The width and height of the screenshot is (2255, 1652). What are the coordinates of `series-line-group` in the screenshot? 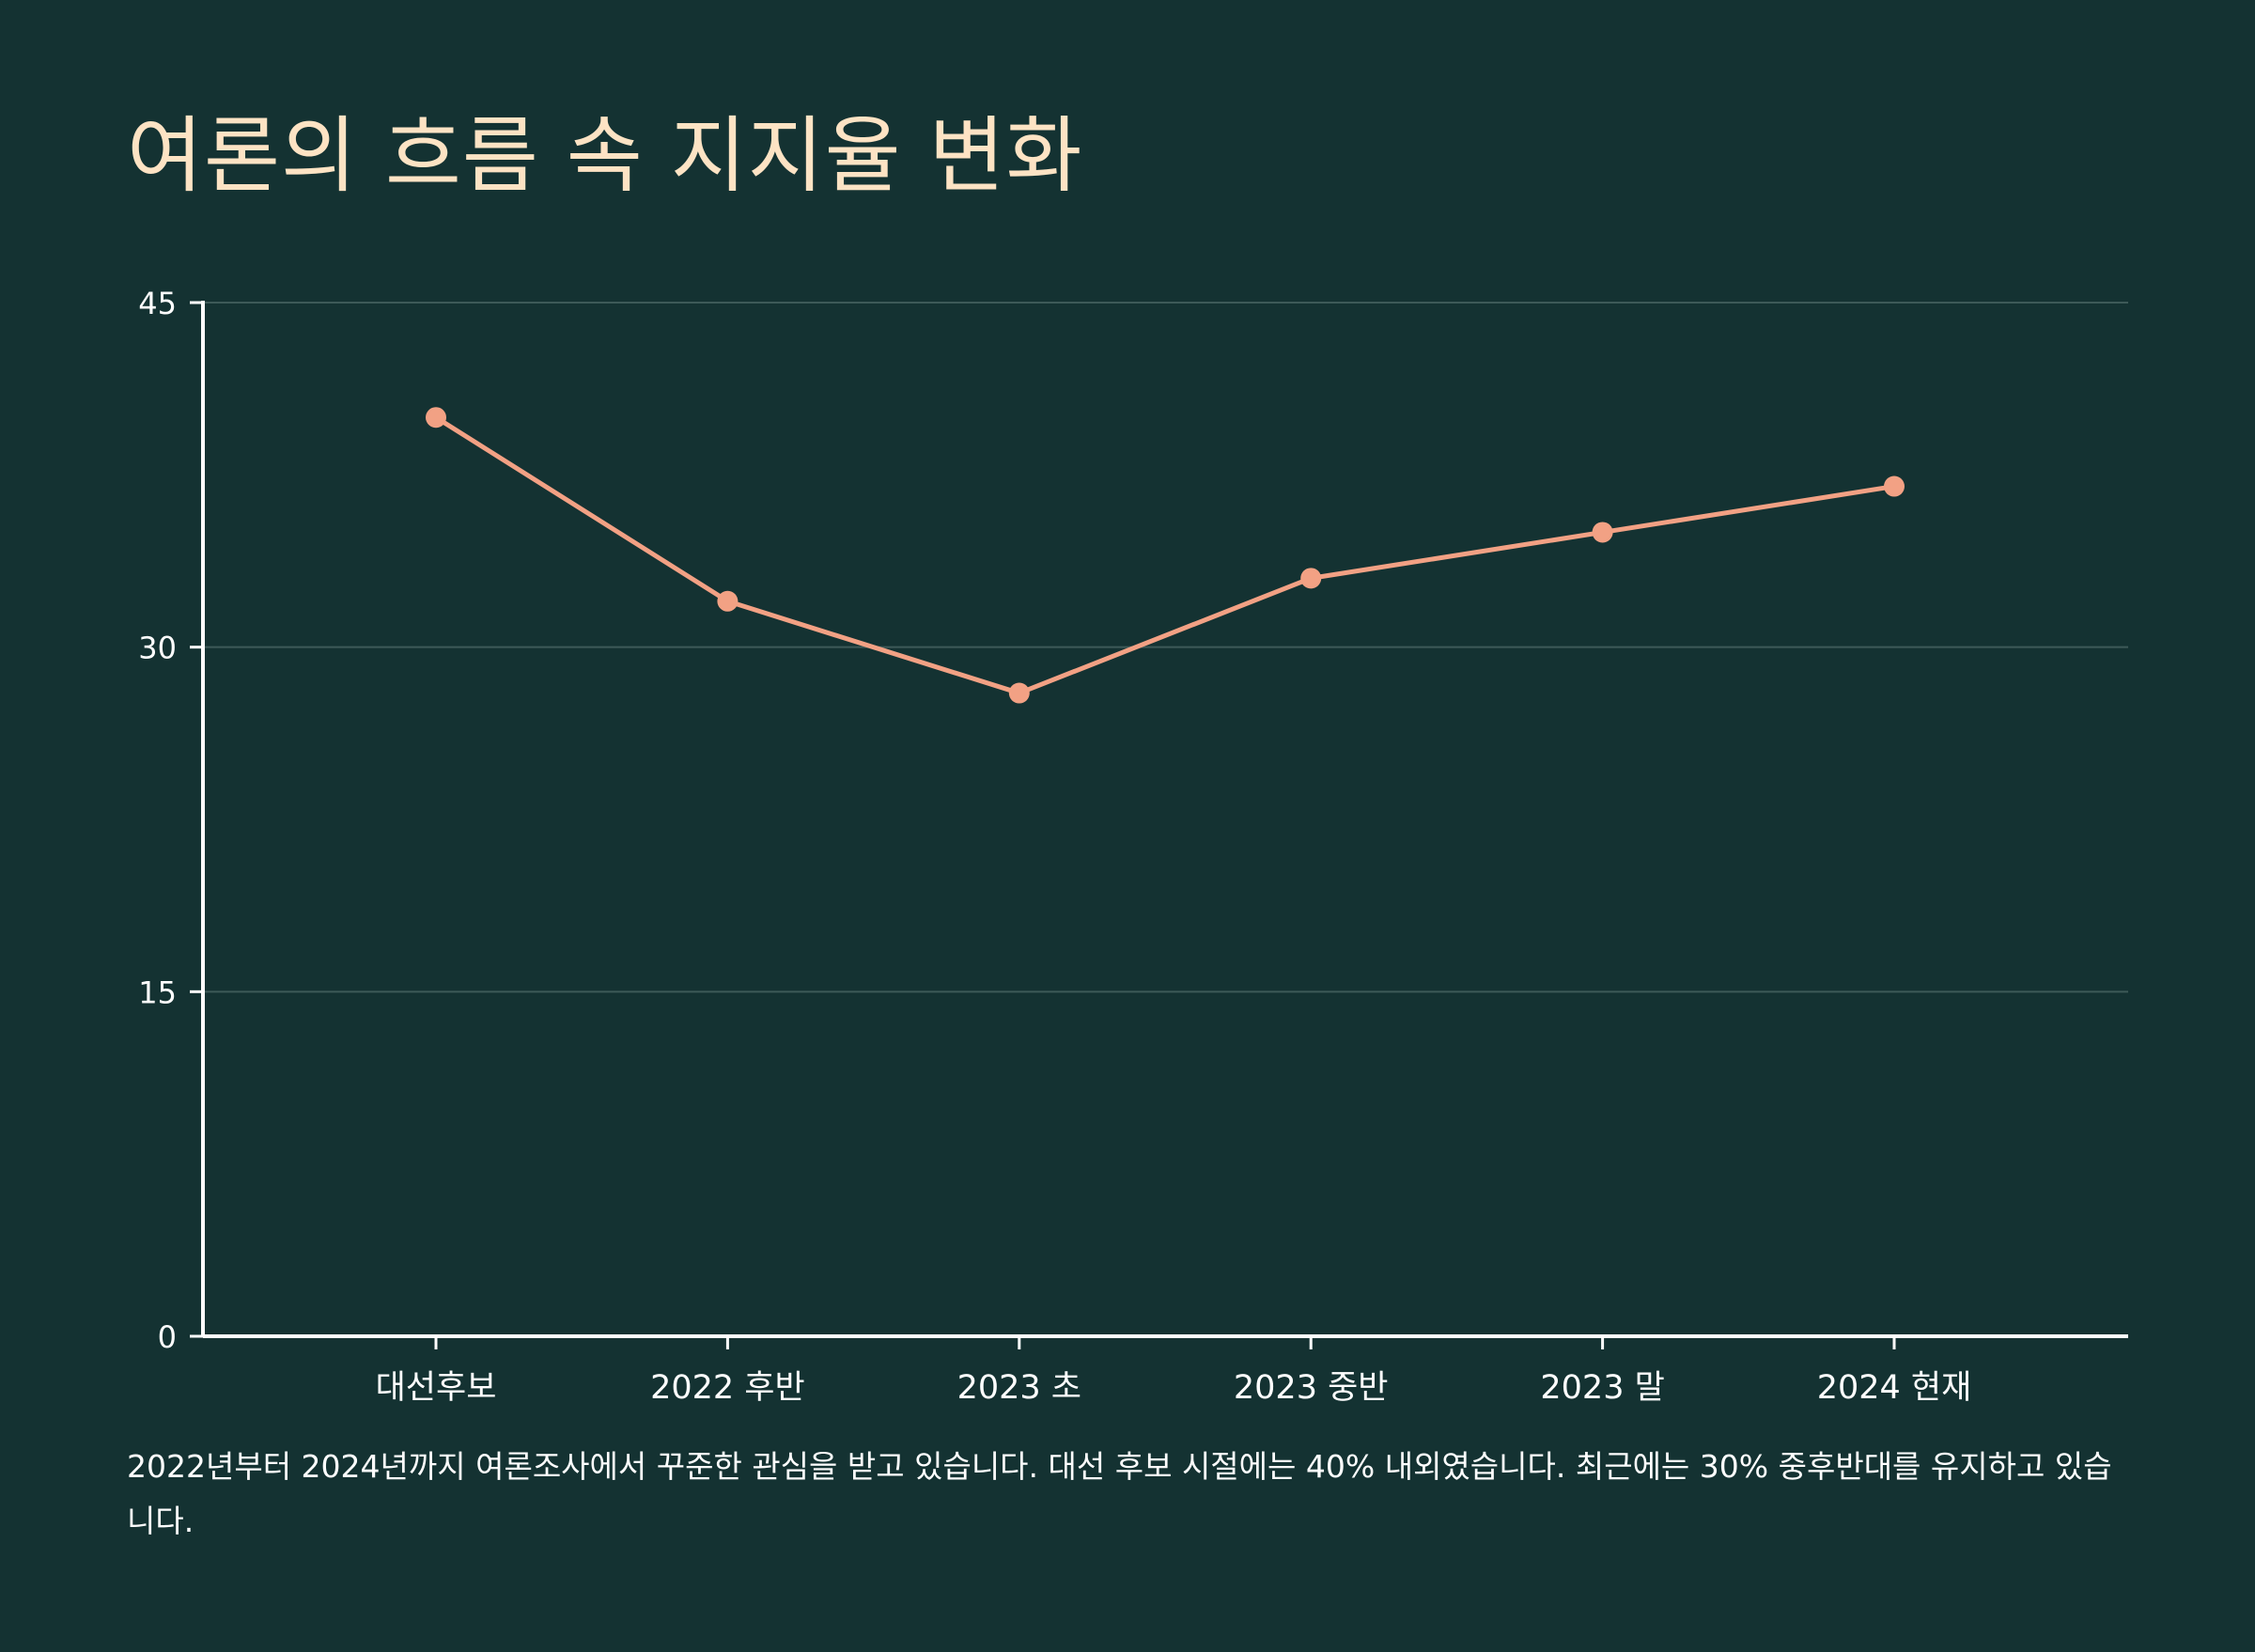 It's located at (1165, 555).